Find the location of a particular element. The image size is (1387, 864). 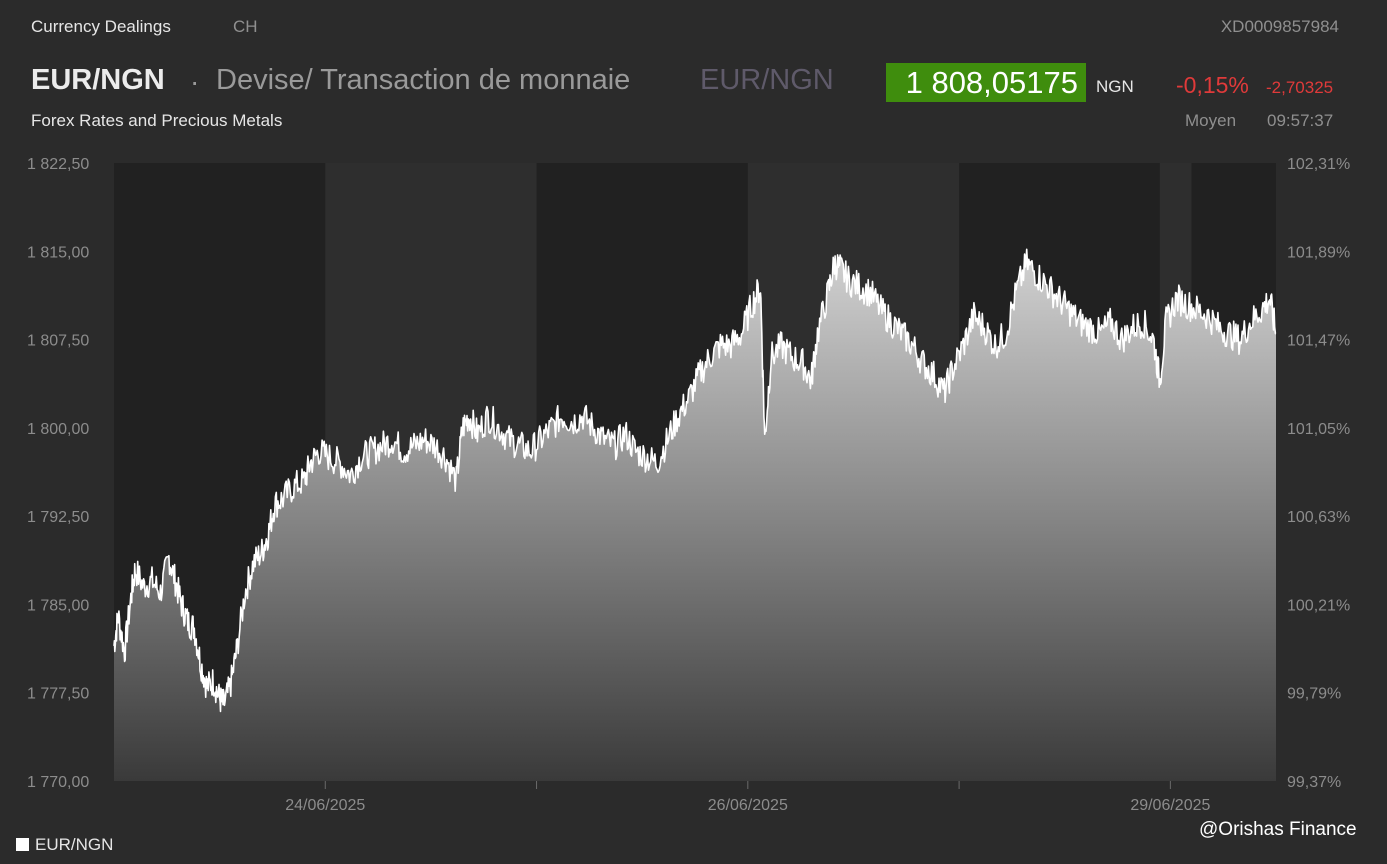

last-price: 1 808,05175 is located at coordinates (986, 82).